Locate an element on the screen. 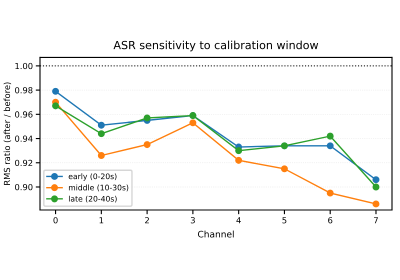  y-tick-label: 0.94 is located at coordinates (24, 139).